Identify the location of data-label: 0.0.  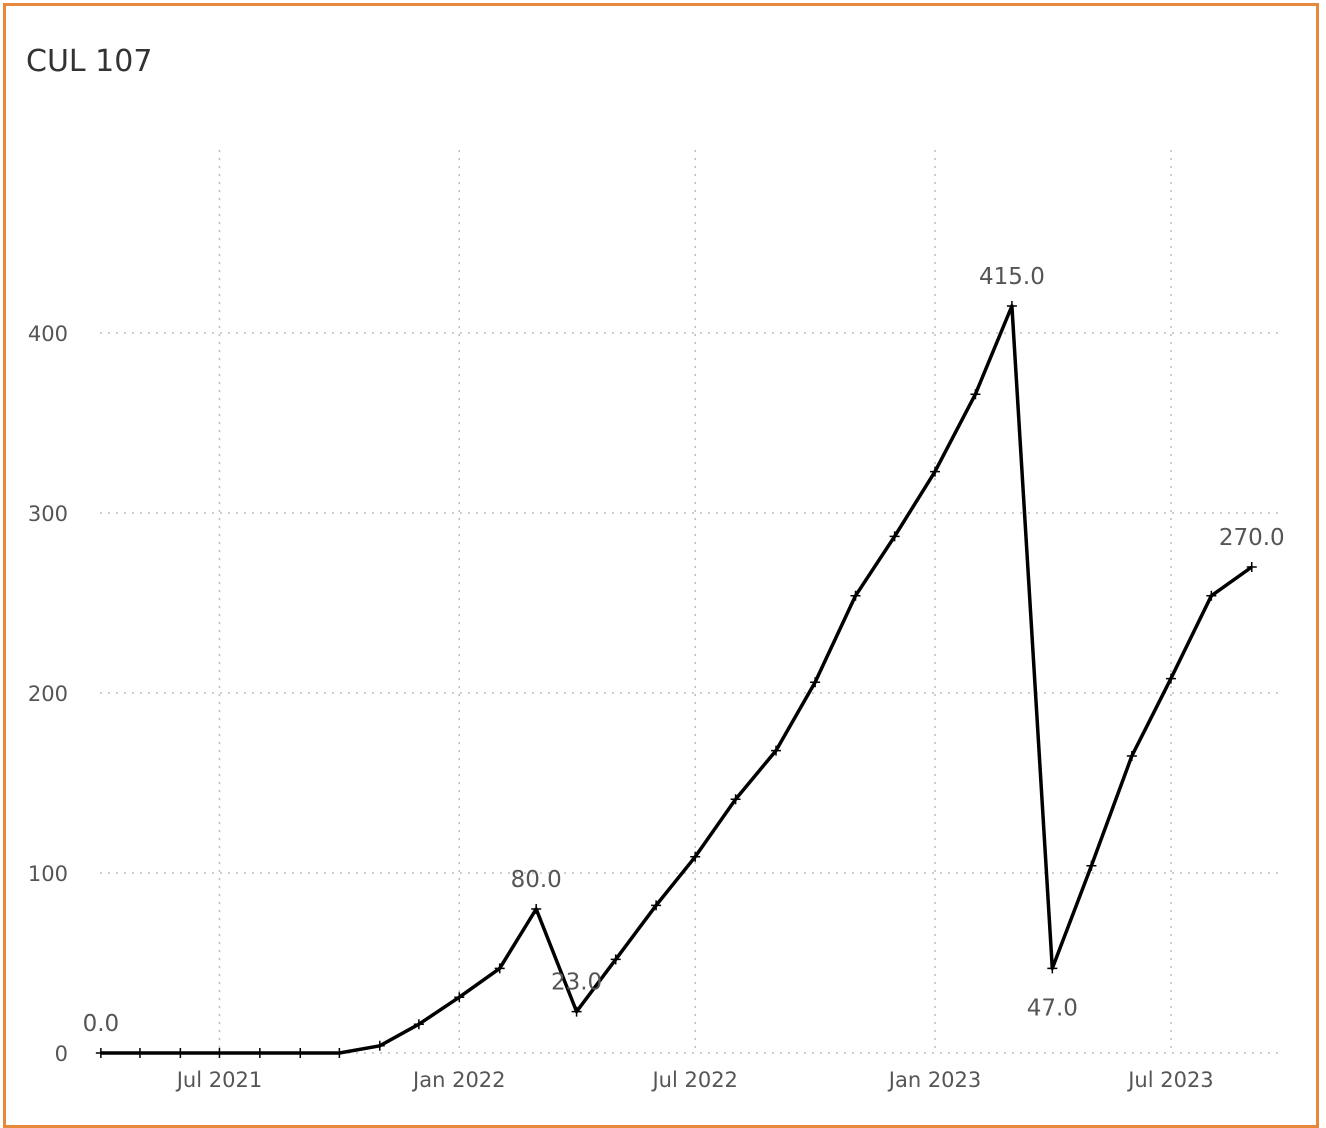
(101, 1024).